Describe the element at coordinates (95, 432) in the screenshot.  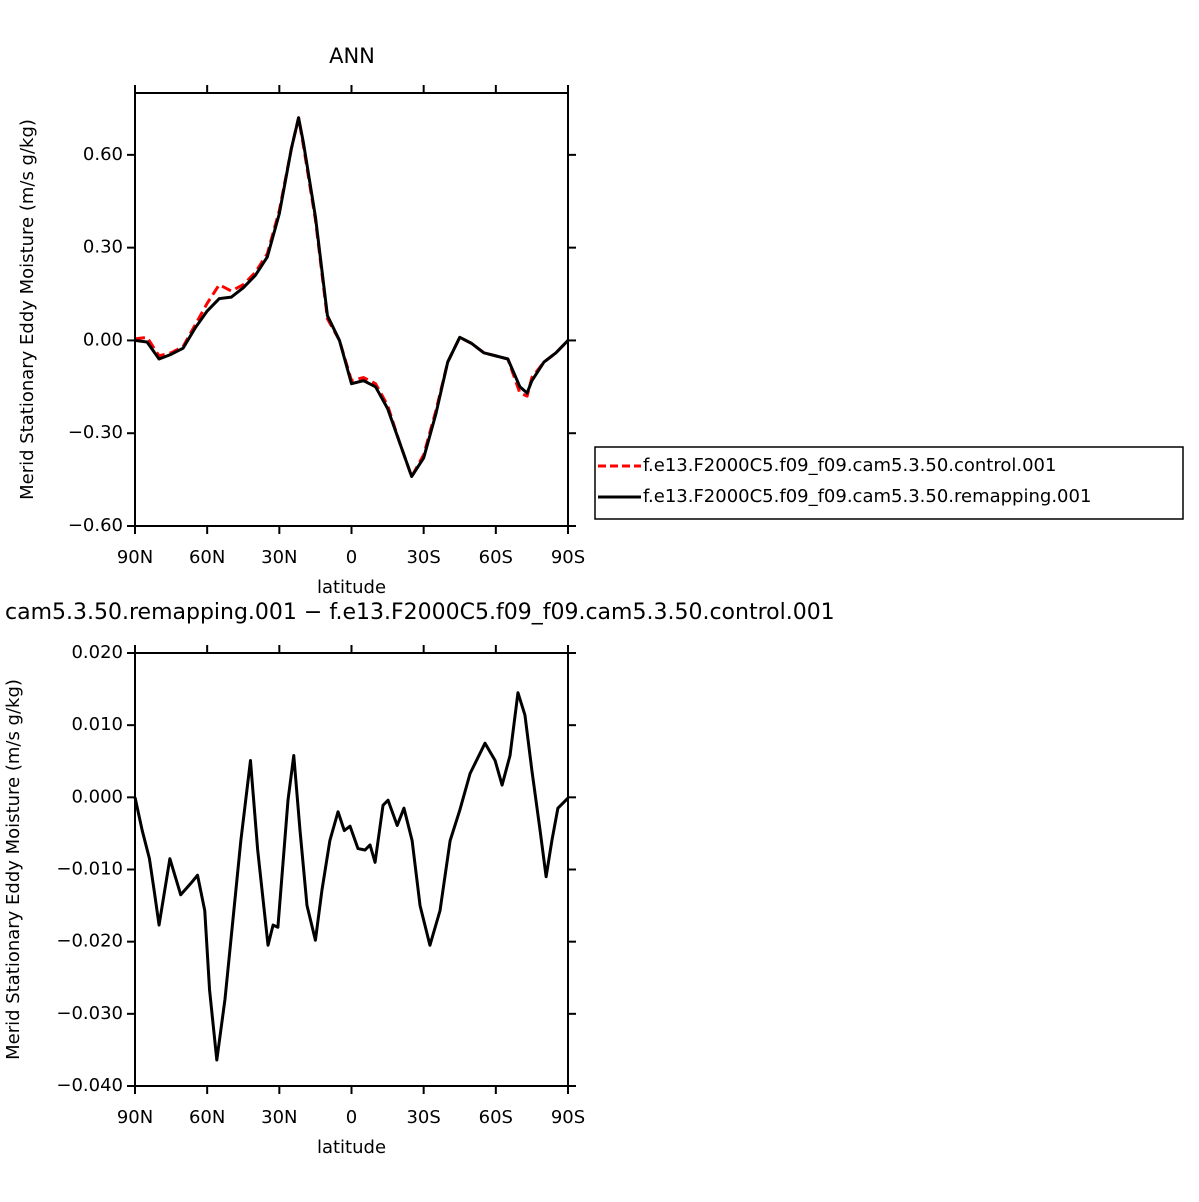
I see `y-tick-label: −0.30` at that location.